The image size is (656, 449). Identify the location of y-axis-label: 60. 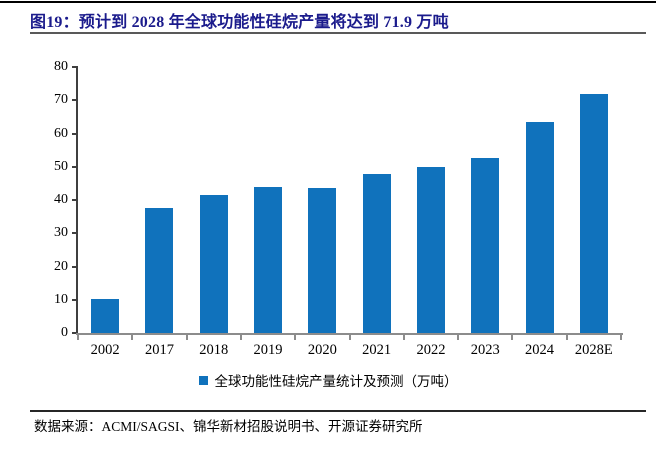
(61, 133).